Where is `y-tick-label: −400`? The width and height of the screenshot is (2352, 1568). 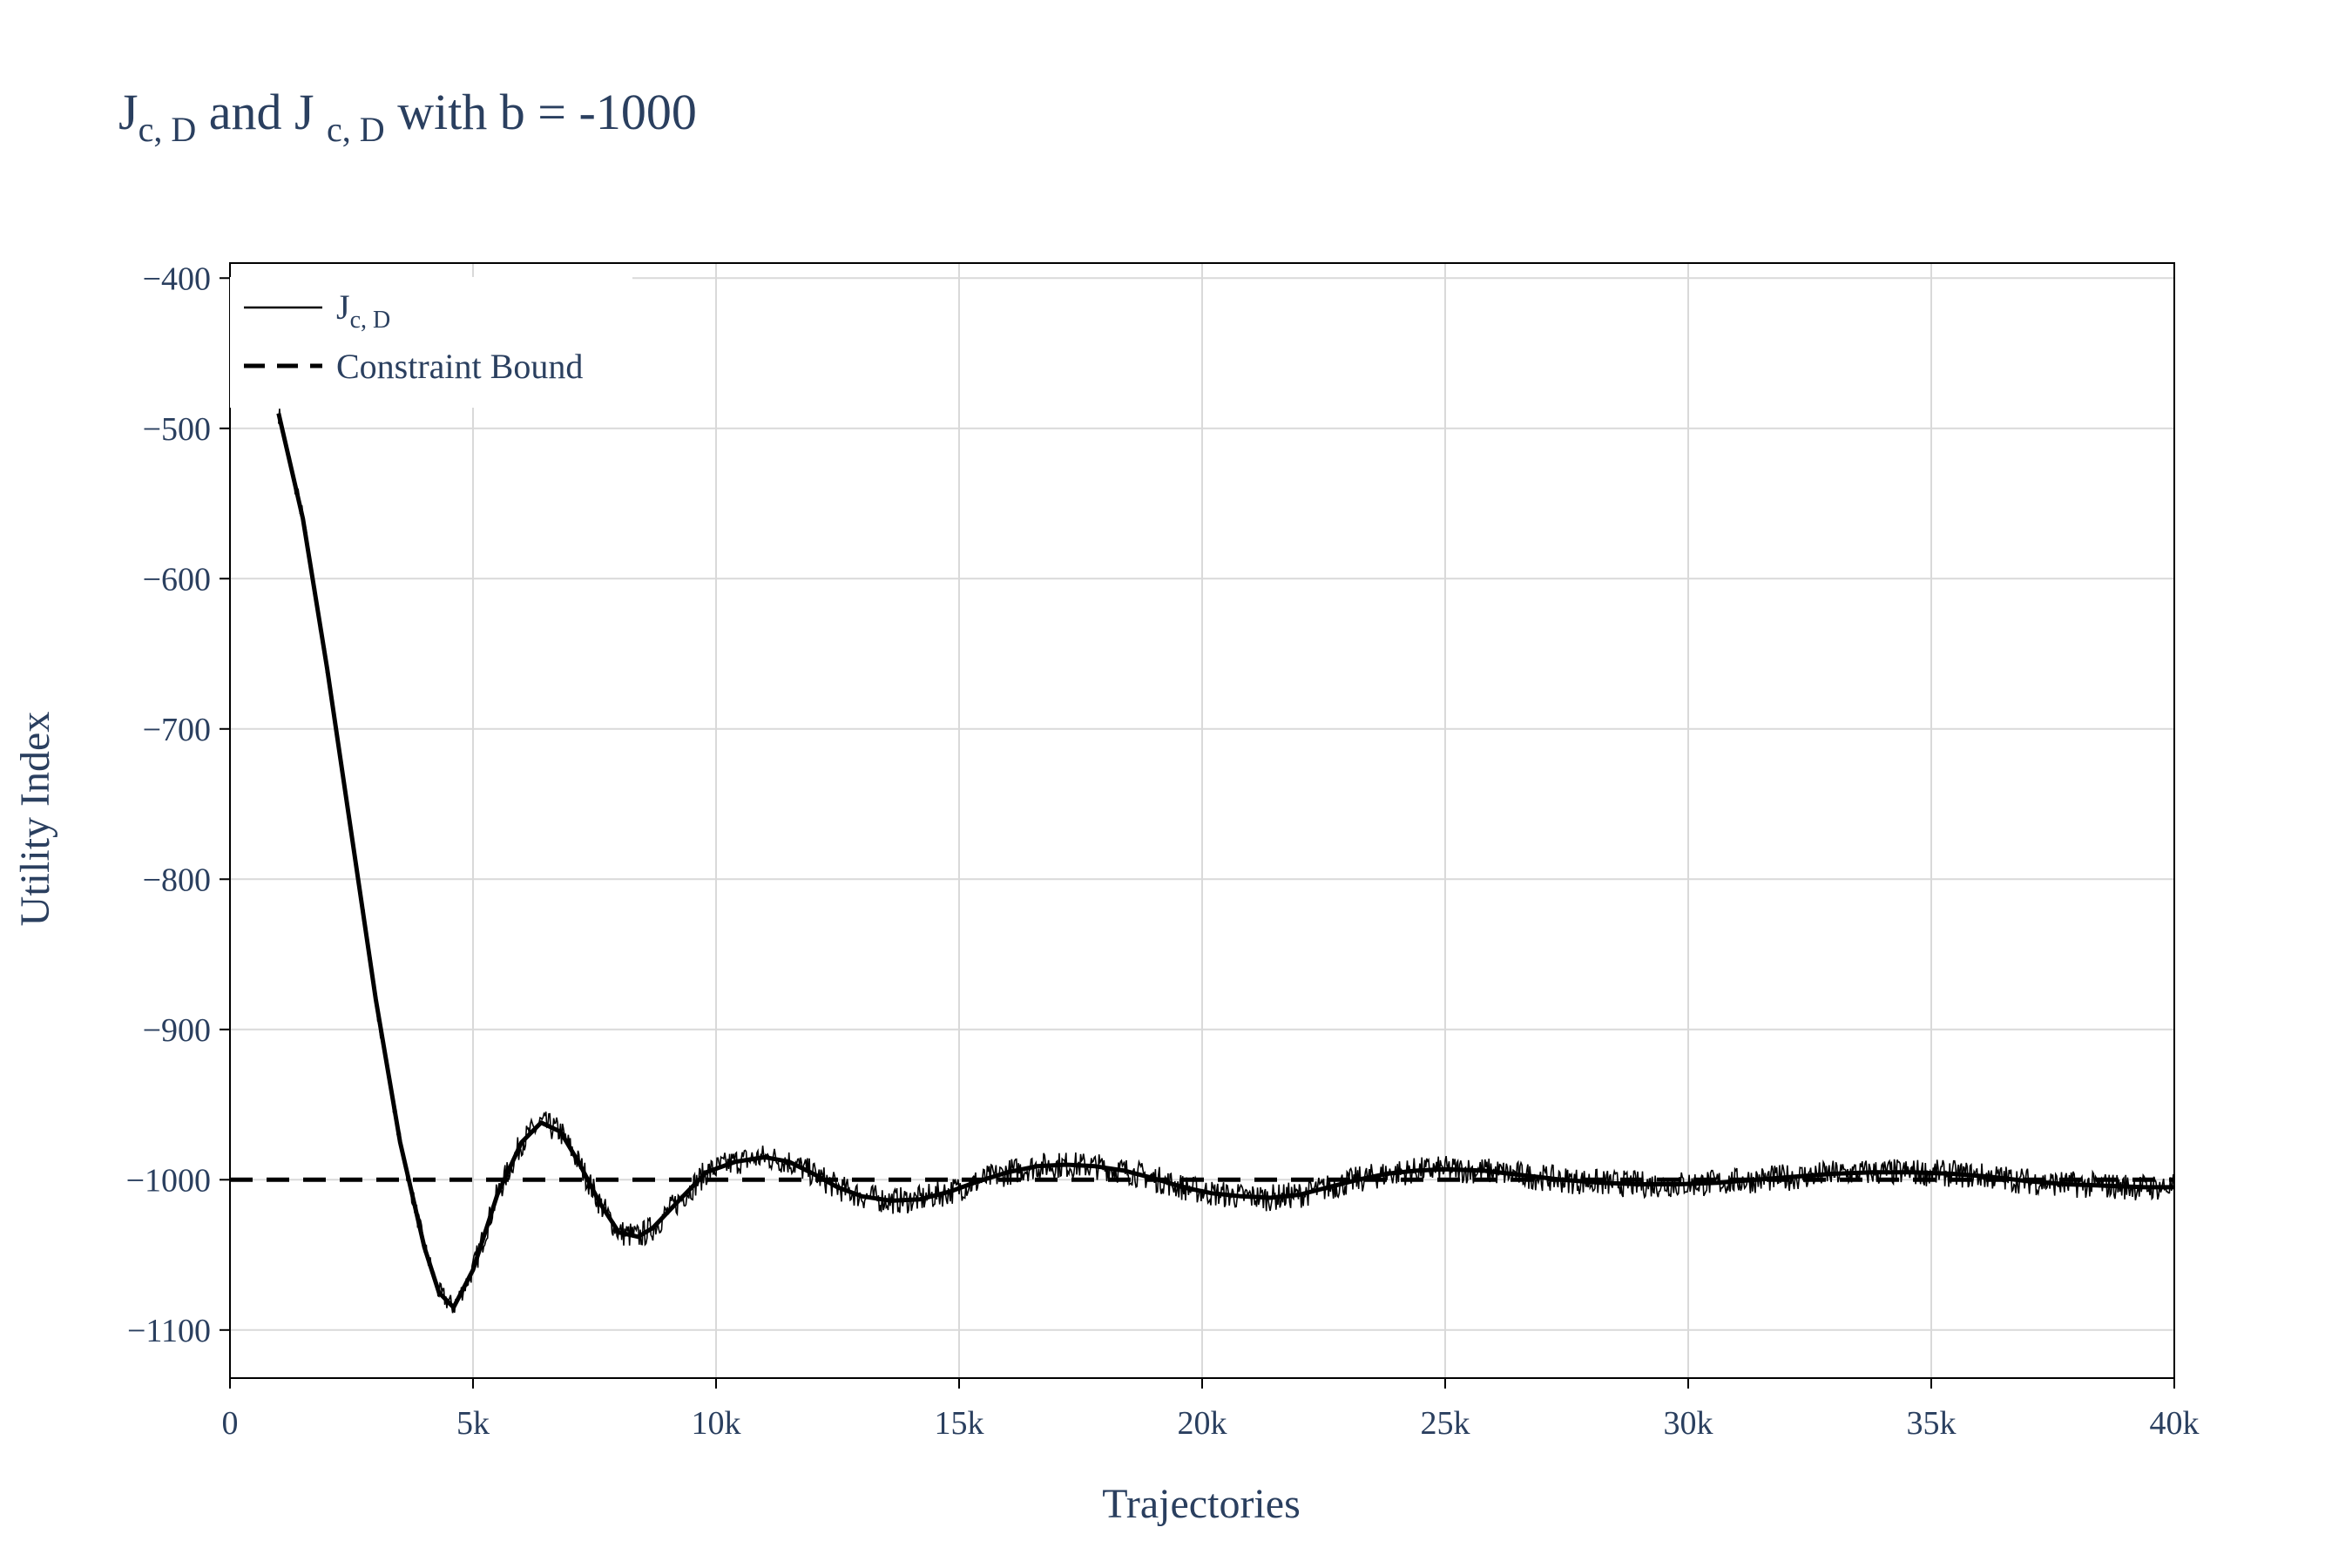
y-tick-label: −400 is located at coordinates (177, 278).